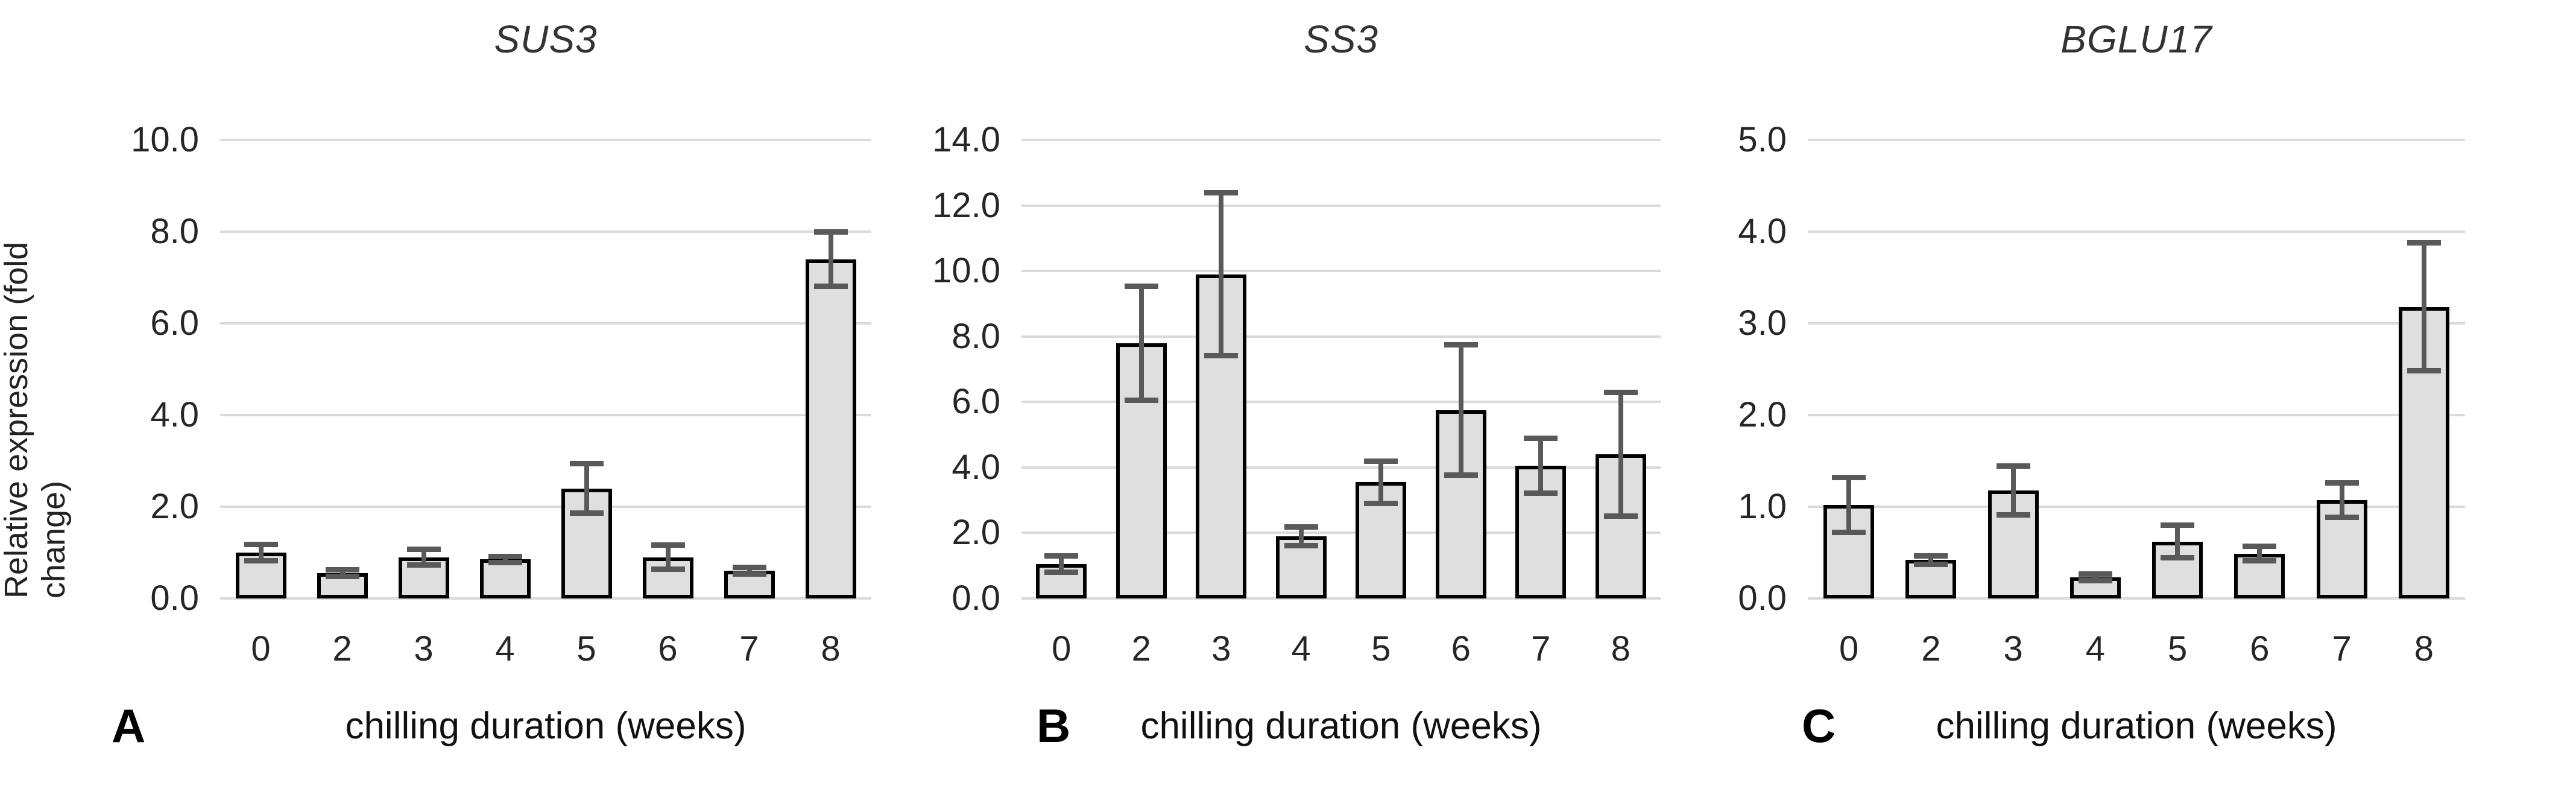 This screenshot has height=809, width=2576. Describe the element at coordinates (2095, 648) in the screenshot. I see `x-tick-label: 4` at that location.